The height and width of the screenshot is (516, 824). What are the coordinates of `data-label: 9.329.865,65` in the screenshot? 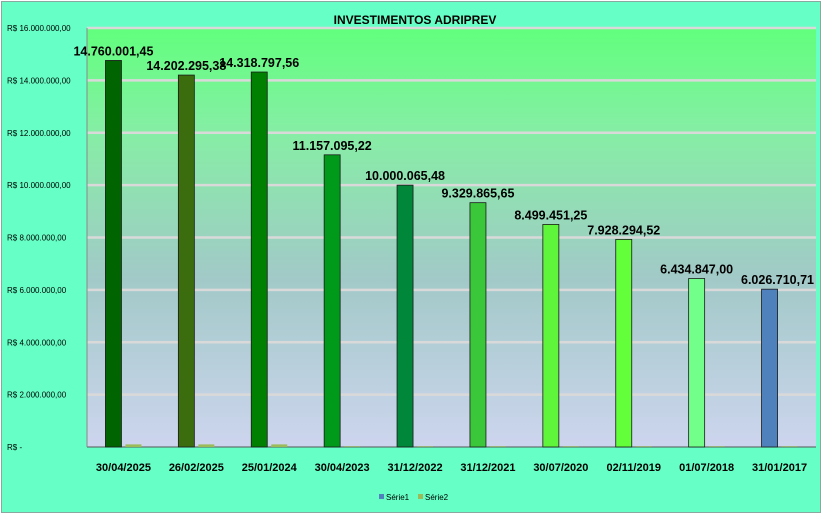 It's located at (477, 194).